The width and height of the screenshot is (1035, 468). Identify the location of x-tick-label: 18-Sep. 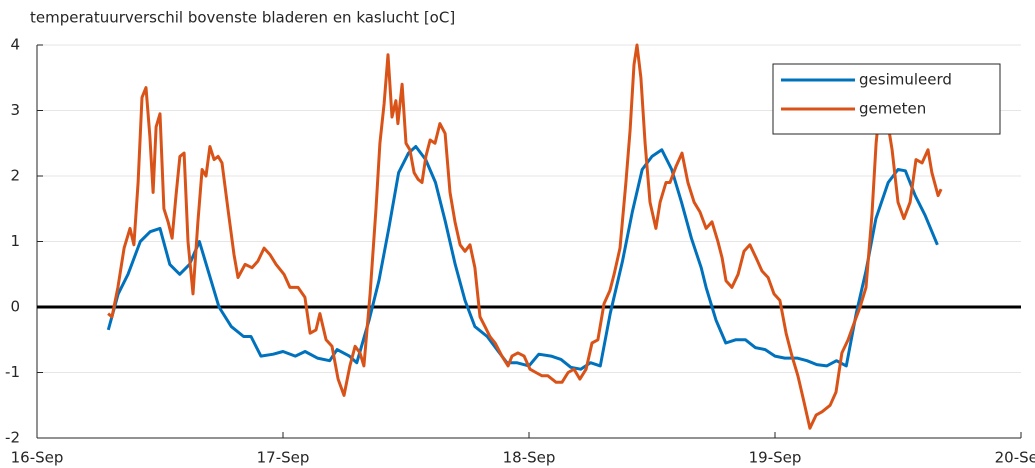
(529, 458).